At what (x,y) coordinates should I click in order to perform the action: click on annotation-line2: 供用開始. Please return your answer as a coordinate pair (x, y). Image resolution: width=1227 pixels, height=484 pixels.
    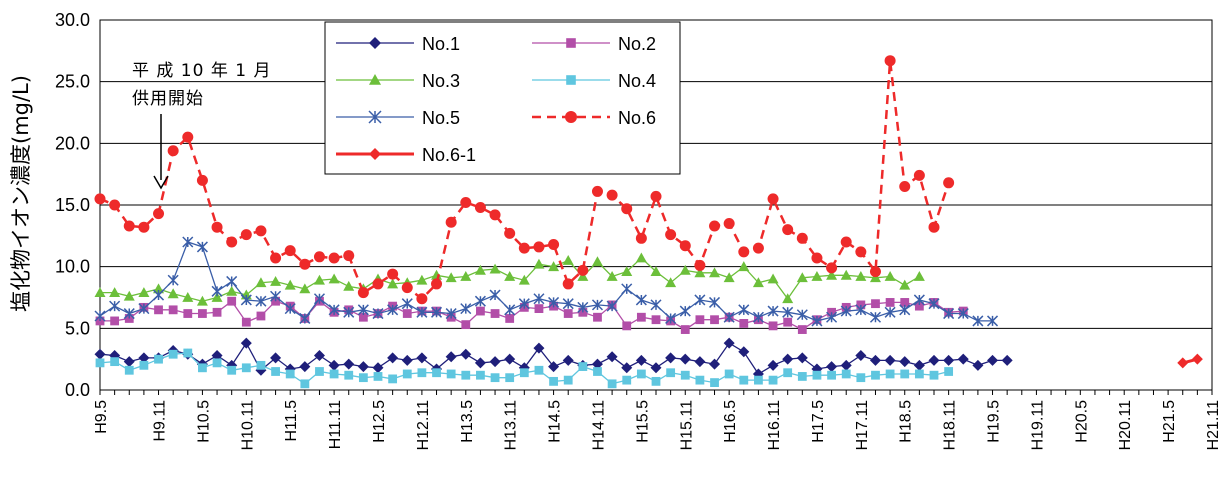
    Looking at the image, I should click on (168, 99).